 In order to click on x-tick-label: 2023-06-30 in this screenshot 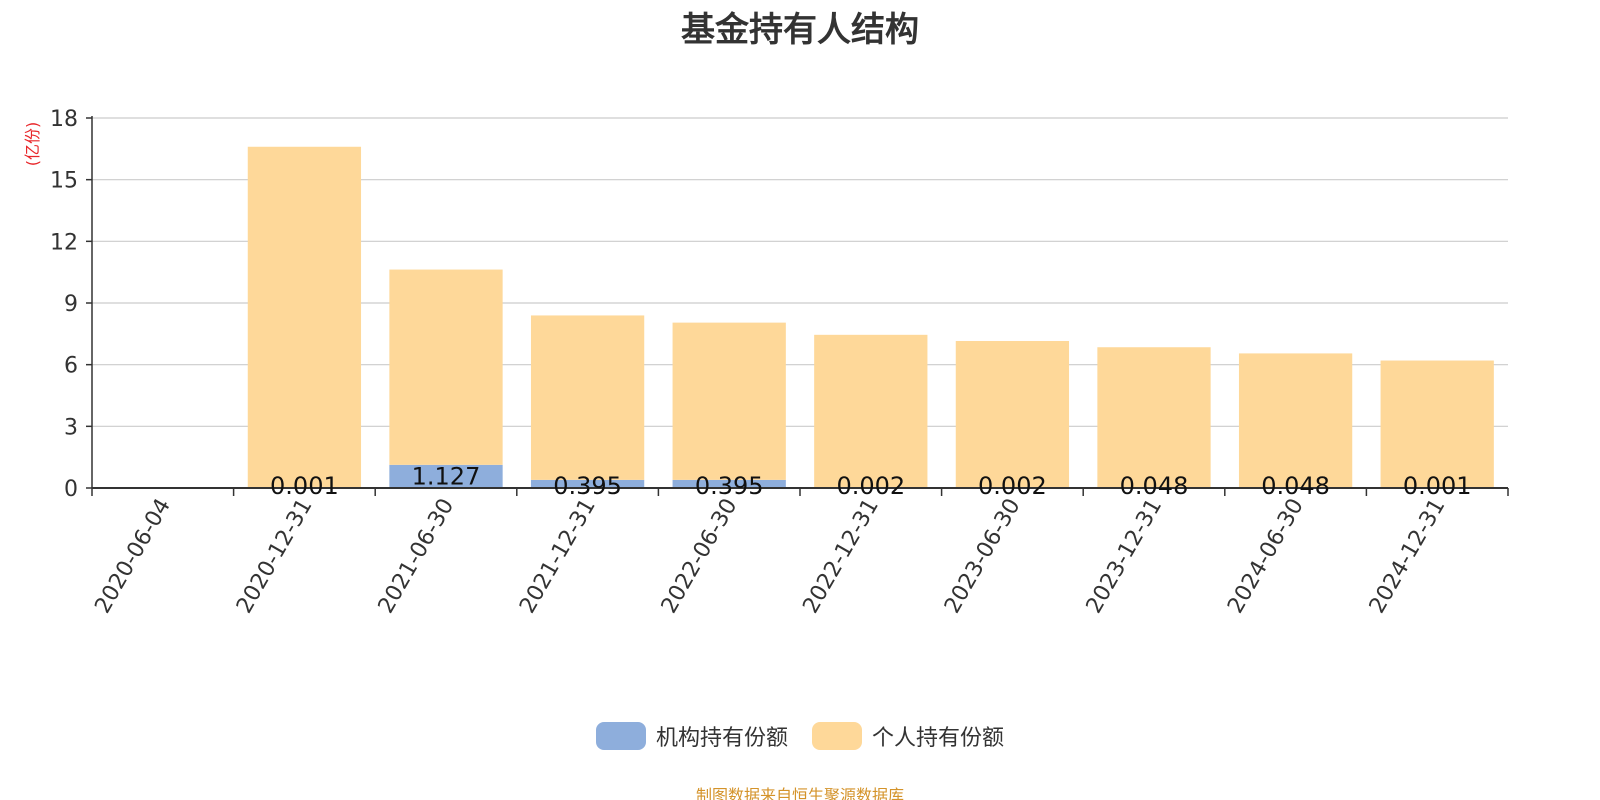, I will do `click(983, 556)`.